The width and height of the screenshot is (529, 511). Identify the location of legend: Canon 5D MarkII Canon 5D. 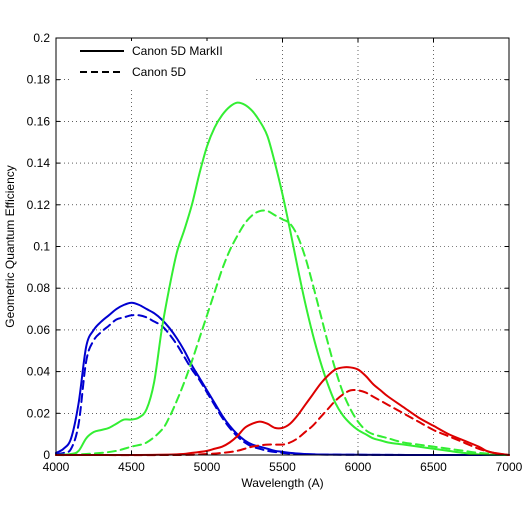
(163, 64).